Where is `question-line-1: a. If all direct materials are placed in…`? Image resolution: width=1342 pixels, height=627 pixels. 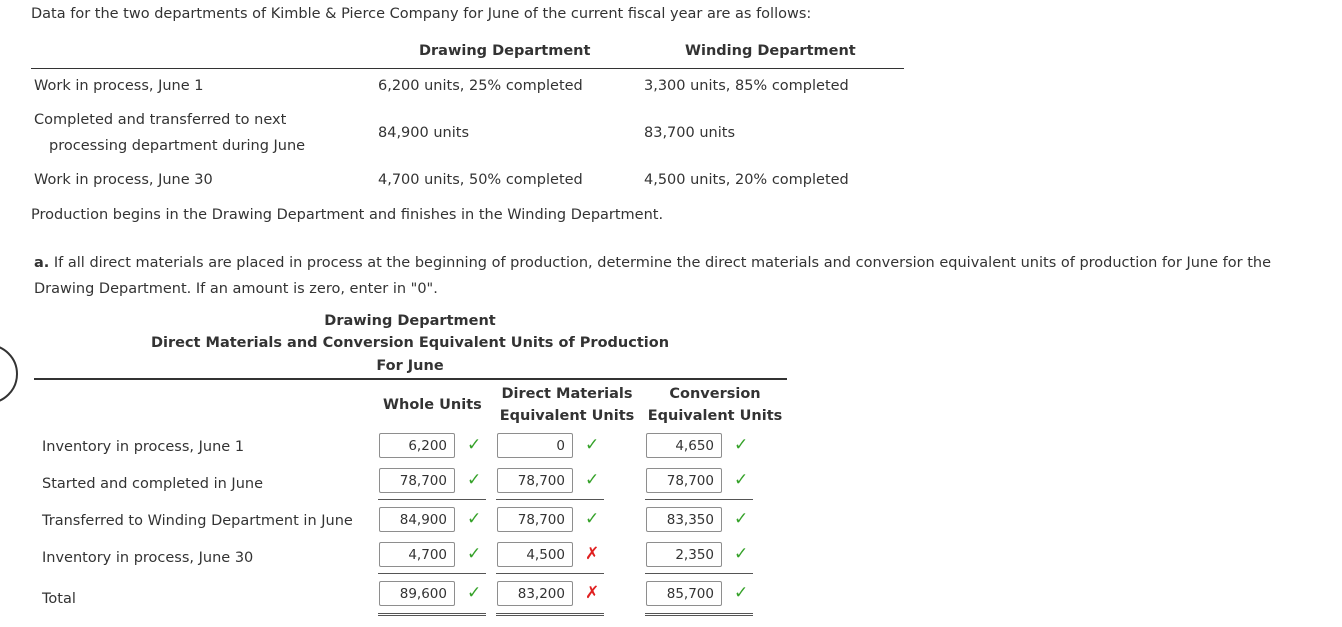
question-line-1: a. If all direct materials are placed in… is located at coordinates (652, 263).